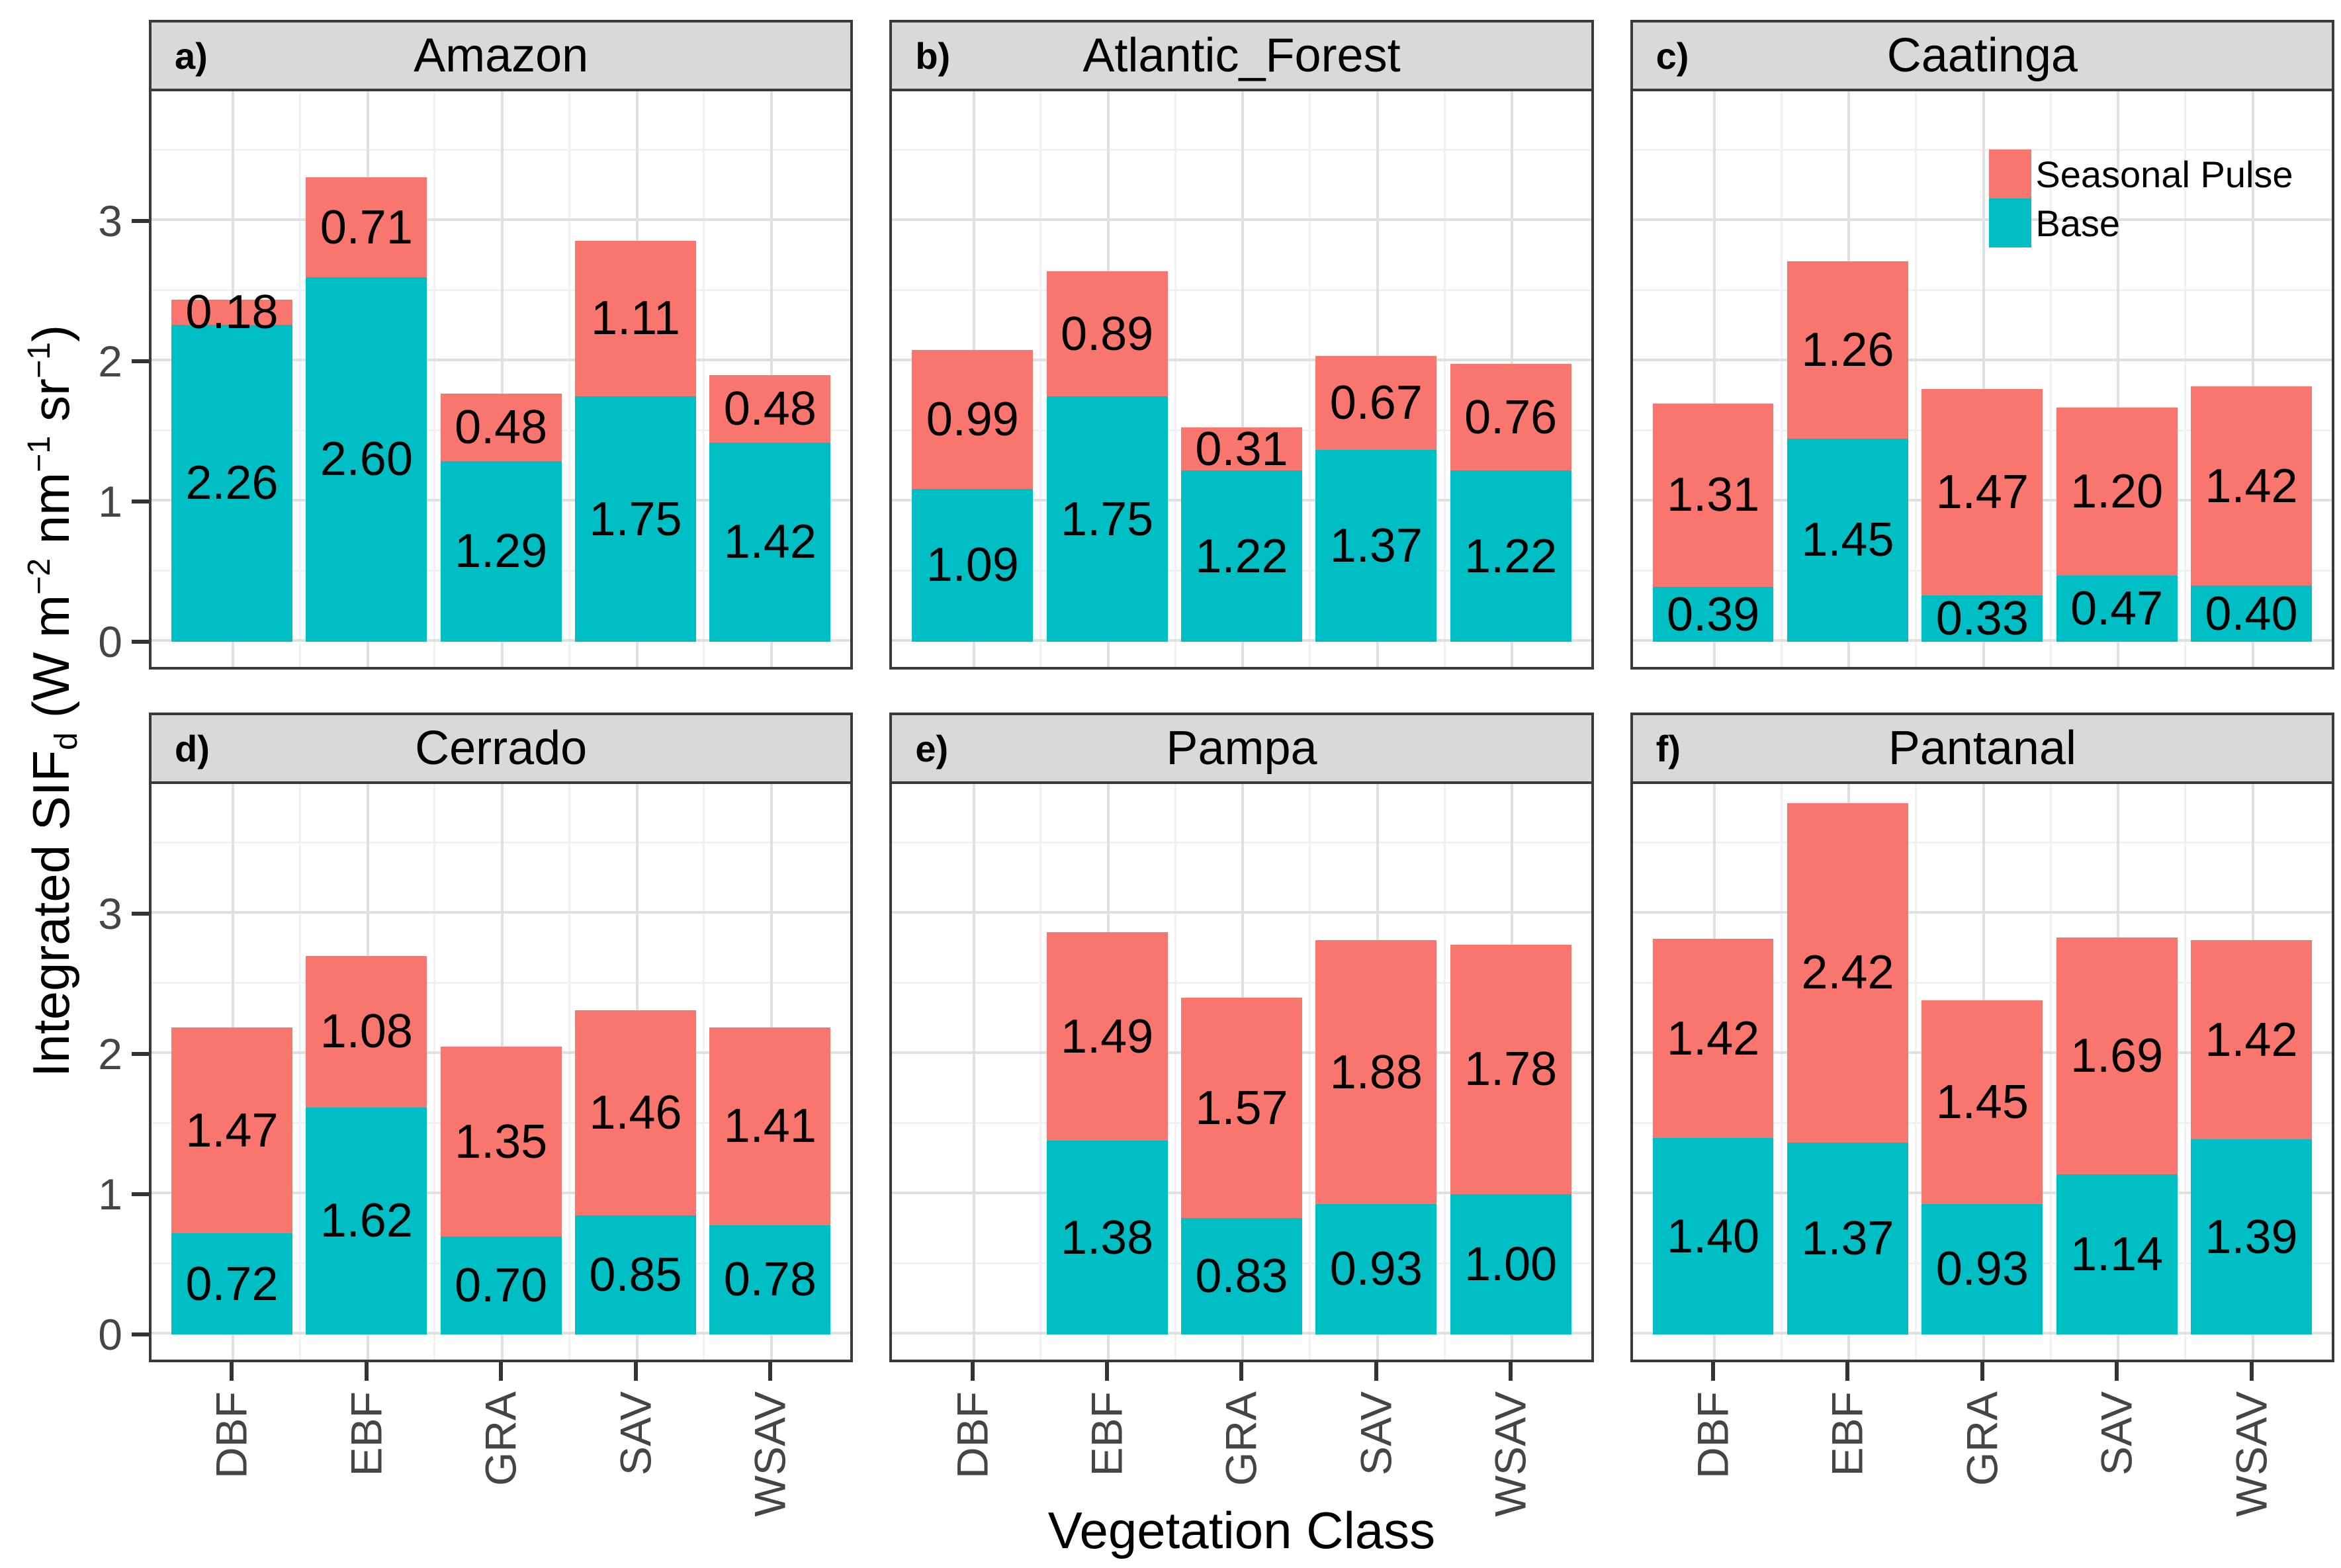 The width and height of the screenshot is (2341, 1568). Describe the element at coordinates (2078, 223) in the screenshot. I see `legend-item-label: Base` at that location.